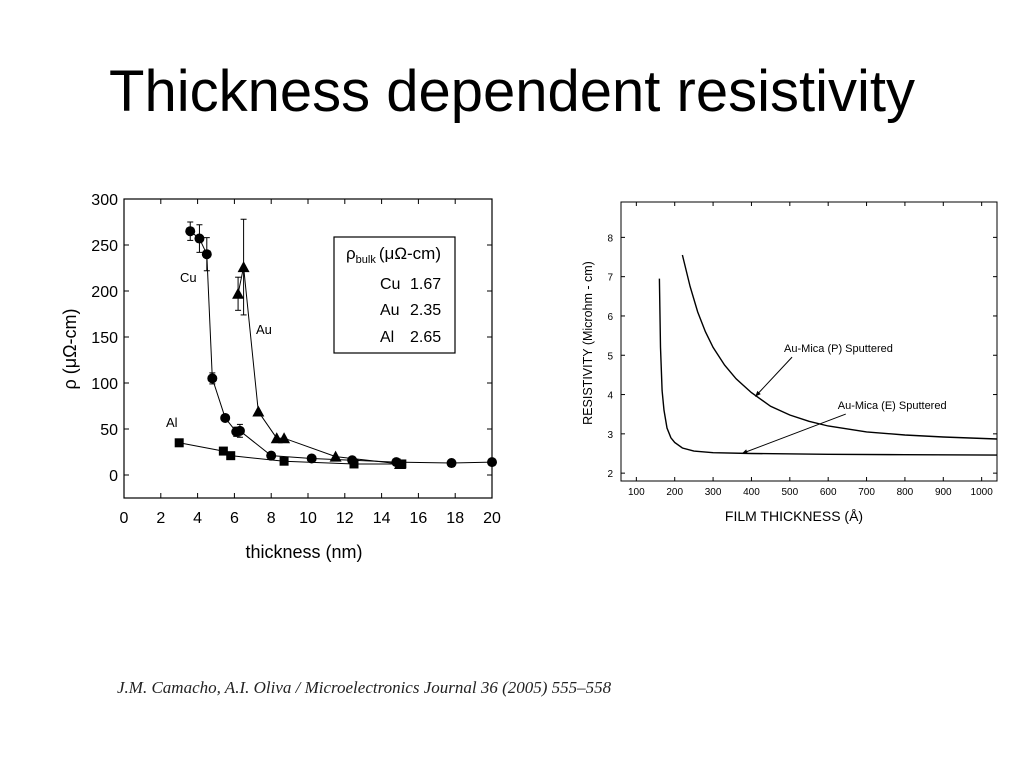  I want to click on chart1-xtick-label: 10, so click(308, 518).